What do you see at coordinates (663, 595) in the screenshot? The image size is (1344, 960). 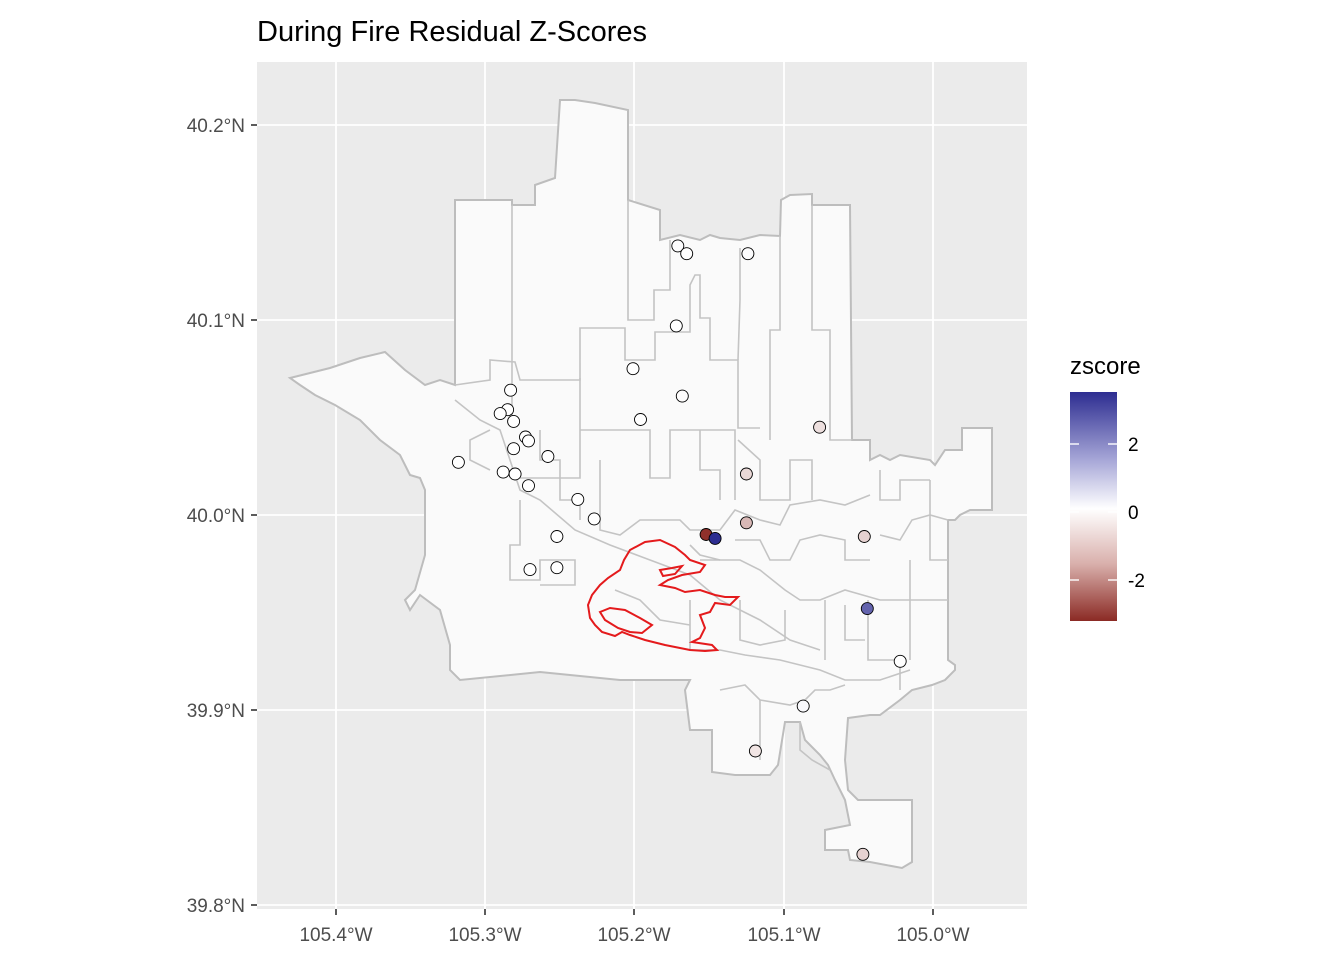 I see `fire-perimeter` at bounding box center [663, 595].